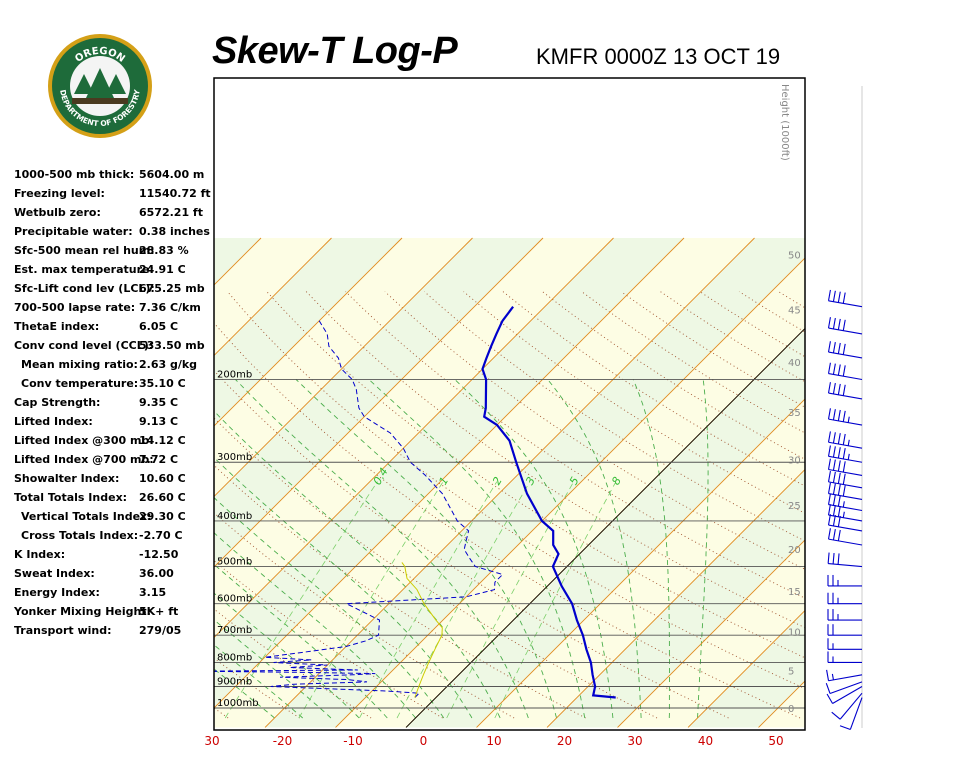  Describe the element at coordinates (114, 215) in the screenshot. I see `param-row: Wetbulb zero: 6572.21 ft` at that location.